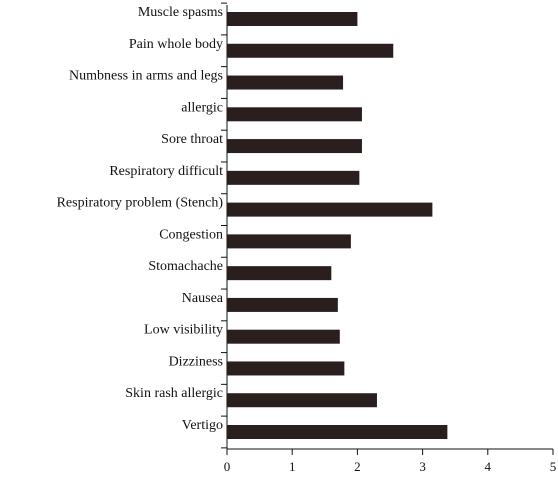 The image size is (558, 479). I want to click on x-tick-label: 1, so click(292, 466).